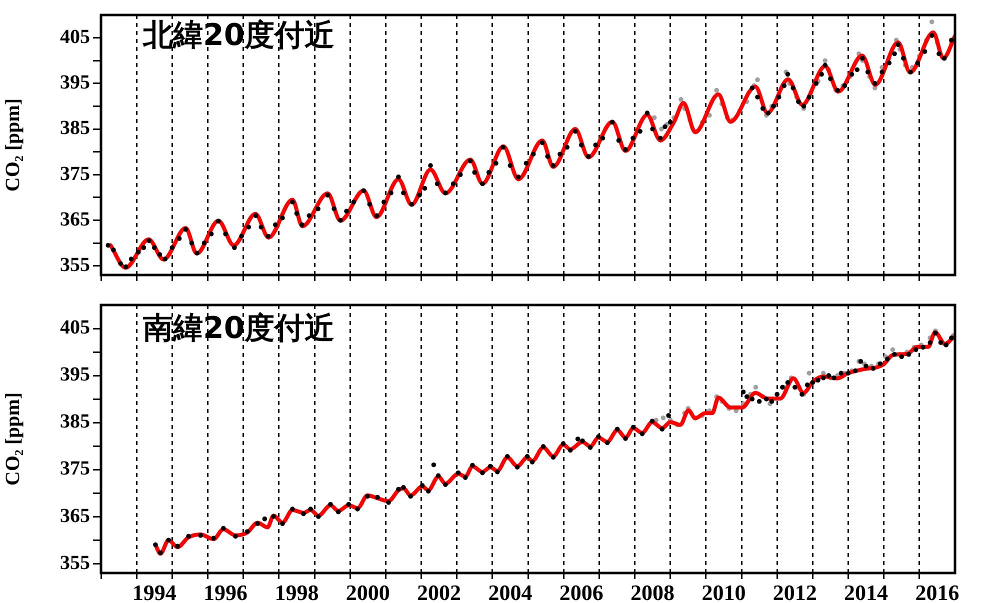 Image resolution: width=982 pixels, height=603 pixels. What do you see at coordinates (794, 591) in the screenshot?
I see `x-tick-label: 2012` at bounding box center [794, 591].